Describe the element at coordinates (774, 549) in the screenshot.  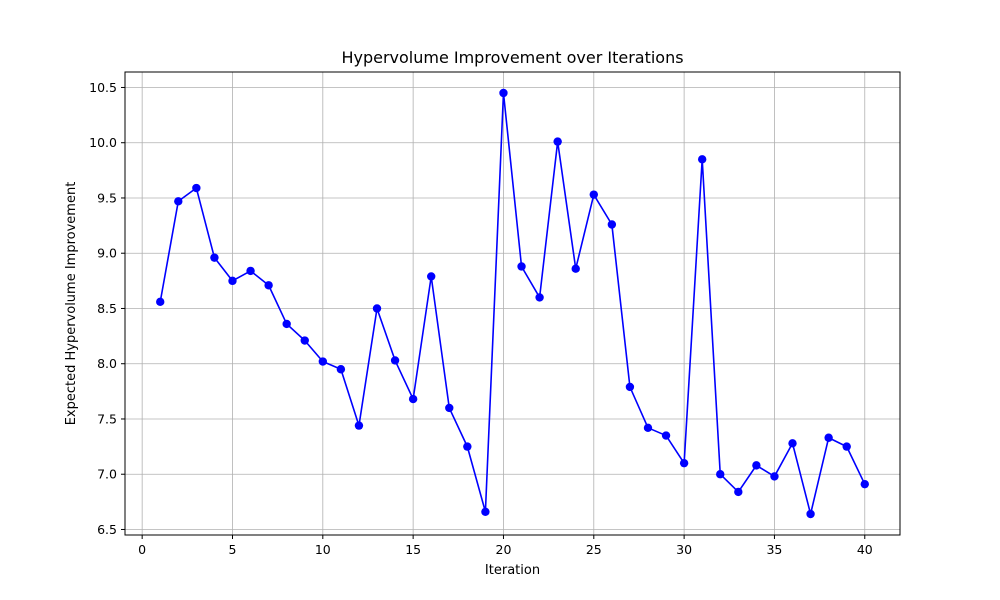
I see `x-tick-label: 35` at that location.